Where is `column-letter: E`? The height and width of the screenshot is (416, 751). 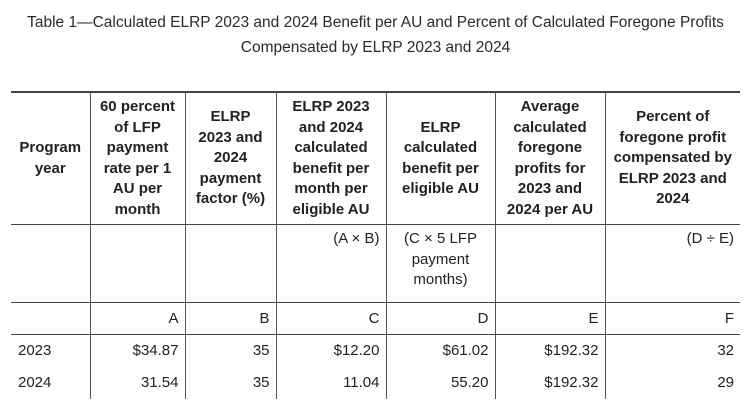
column-letter: E is located at coordinates (549, 318).